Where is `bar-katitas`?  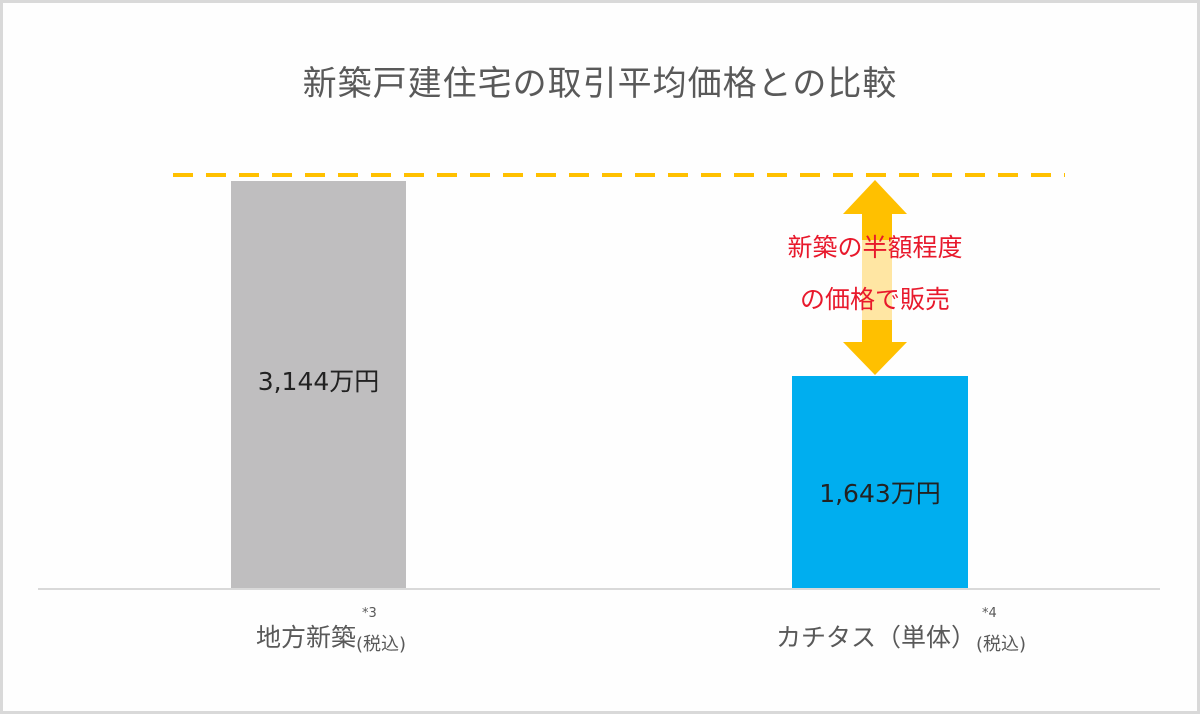 bar-katitas is located at coordinates (880, 482).